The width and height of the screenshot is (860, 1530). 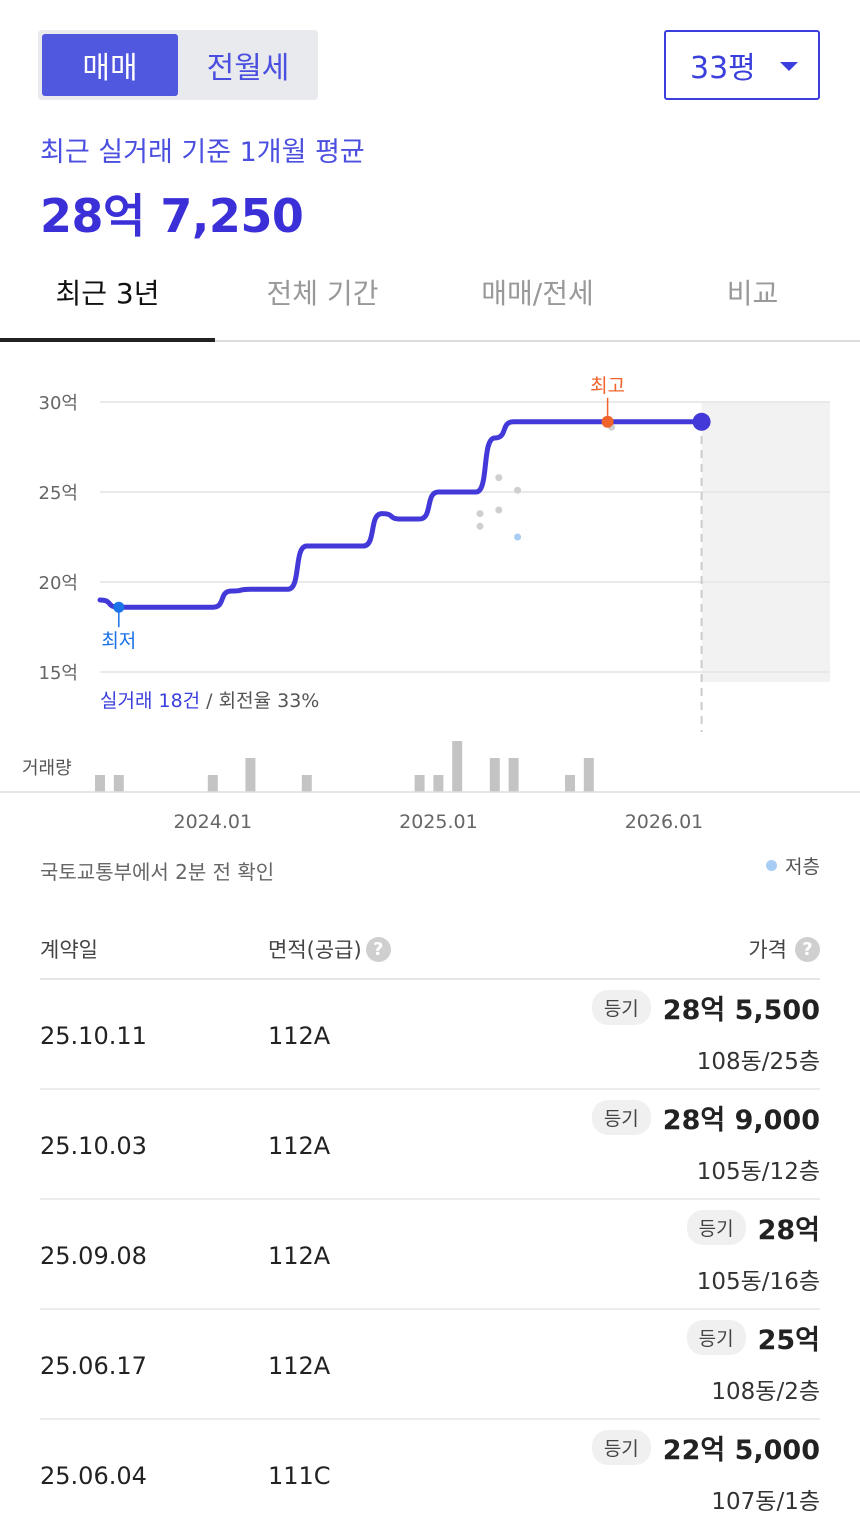 What do you see at coordinates (789, 66) in the screenshot?
I see `caret-down-icon` at bounding box center [789, 66].